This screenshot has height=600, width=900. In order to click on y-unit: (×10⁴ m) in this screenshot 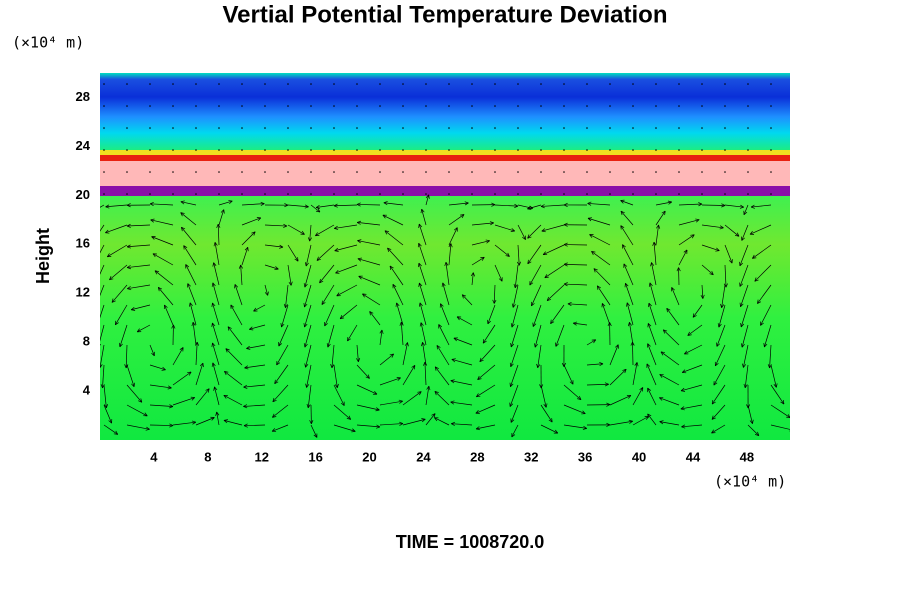, I will do `click(48, 43)`.